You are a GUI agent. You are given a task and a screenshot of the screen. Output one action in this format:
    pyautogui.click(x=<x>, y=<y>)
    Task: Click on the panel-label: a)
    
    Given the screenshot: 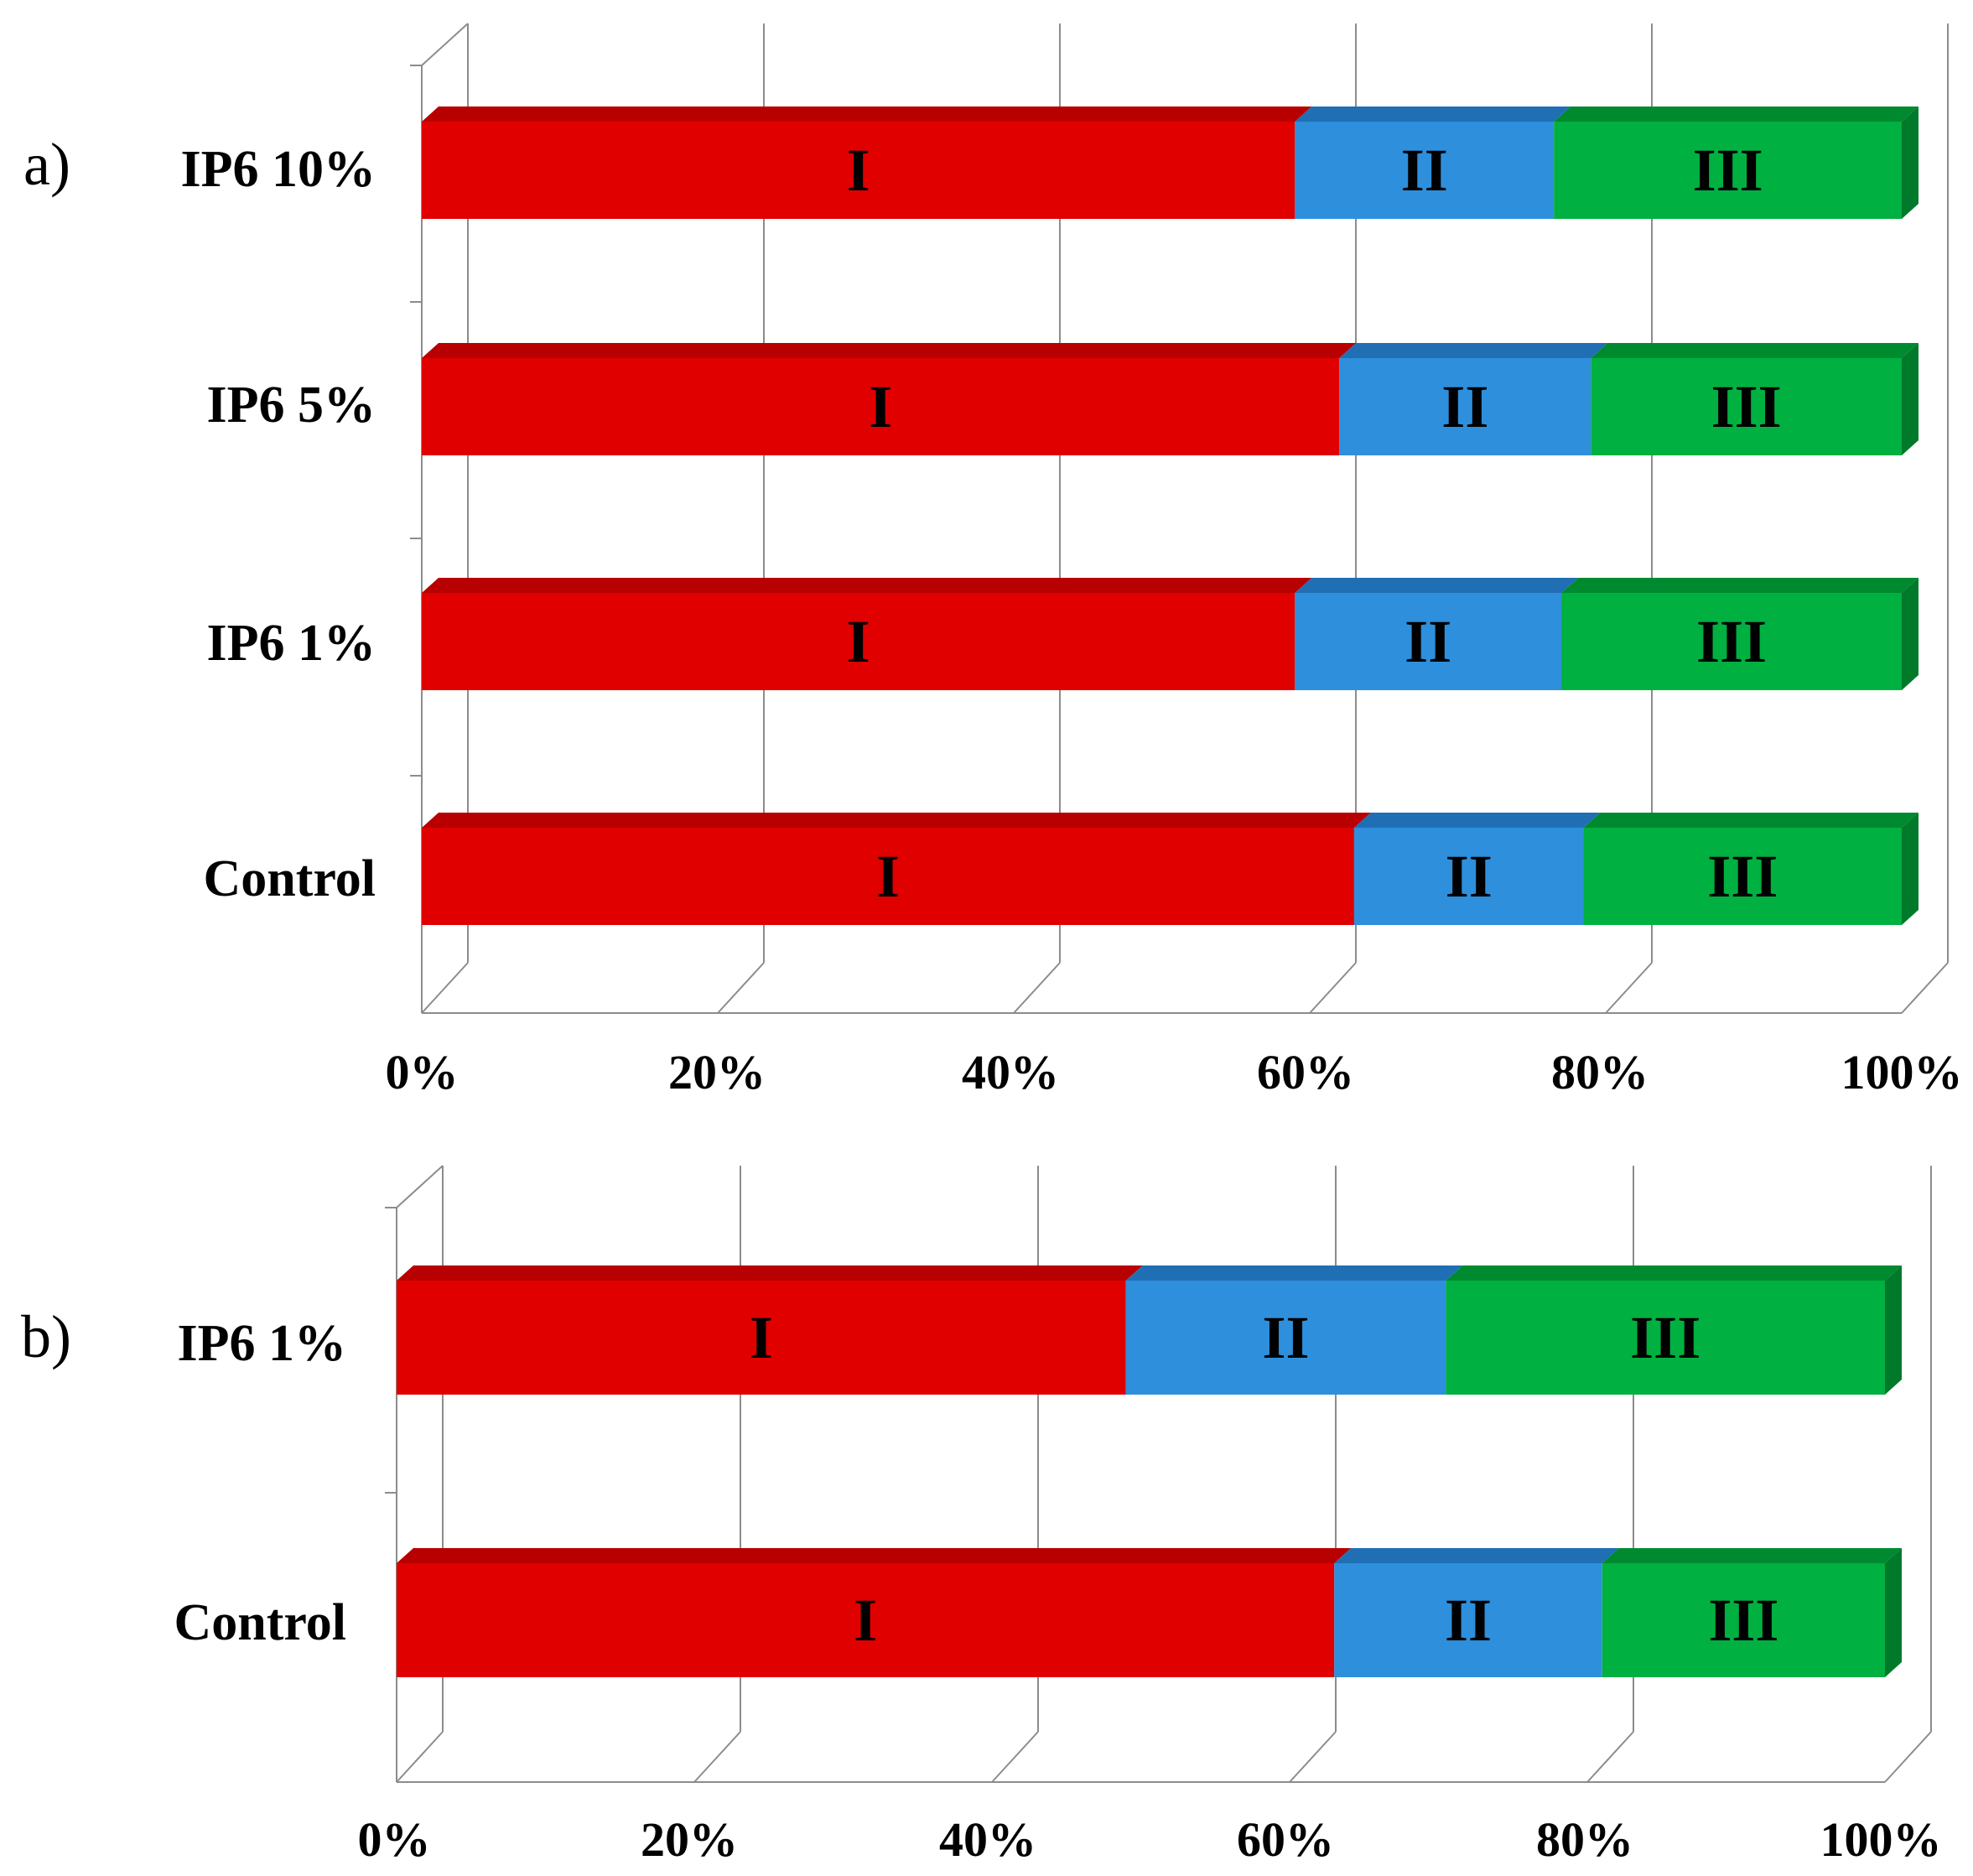 What is the action you would take?
    pyautogui.click(x=46, y=164)
    